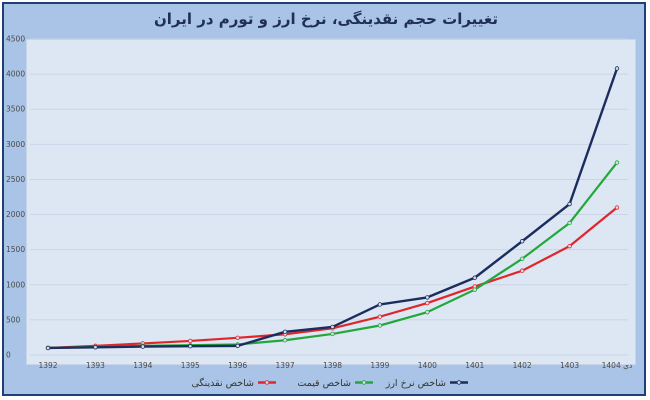 This screenshot has height=400, width=650. I want to click on x-tick-label: 1400, so click(427, 365).